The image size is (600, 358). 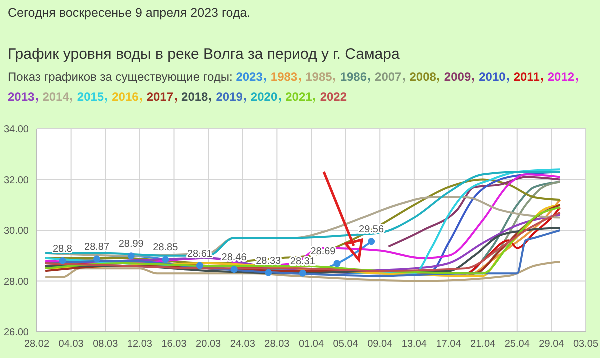 I want to click on legend-label: 2008, so click(x=423, y=77).